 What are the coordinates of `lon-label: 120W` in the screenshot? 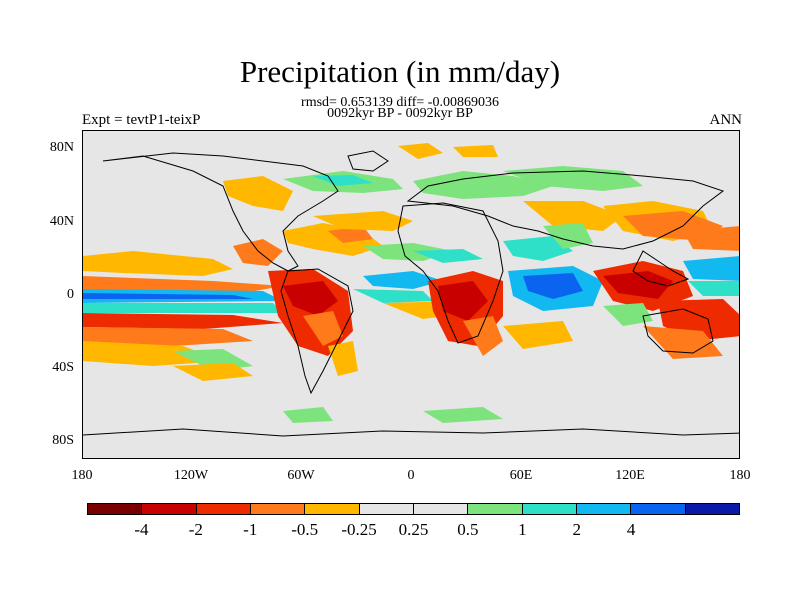 It's located at (191, 475).